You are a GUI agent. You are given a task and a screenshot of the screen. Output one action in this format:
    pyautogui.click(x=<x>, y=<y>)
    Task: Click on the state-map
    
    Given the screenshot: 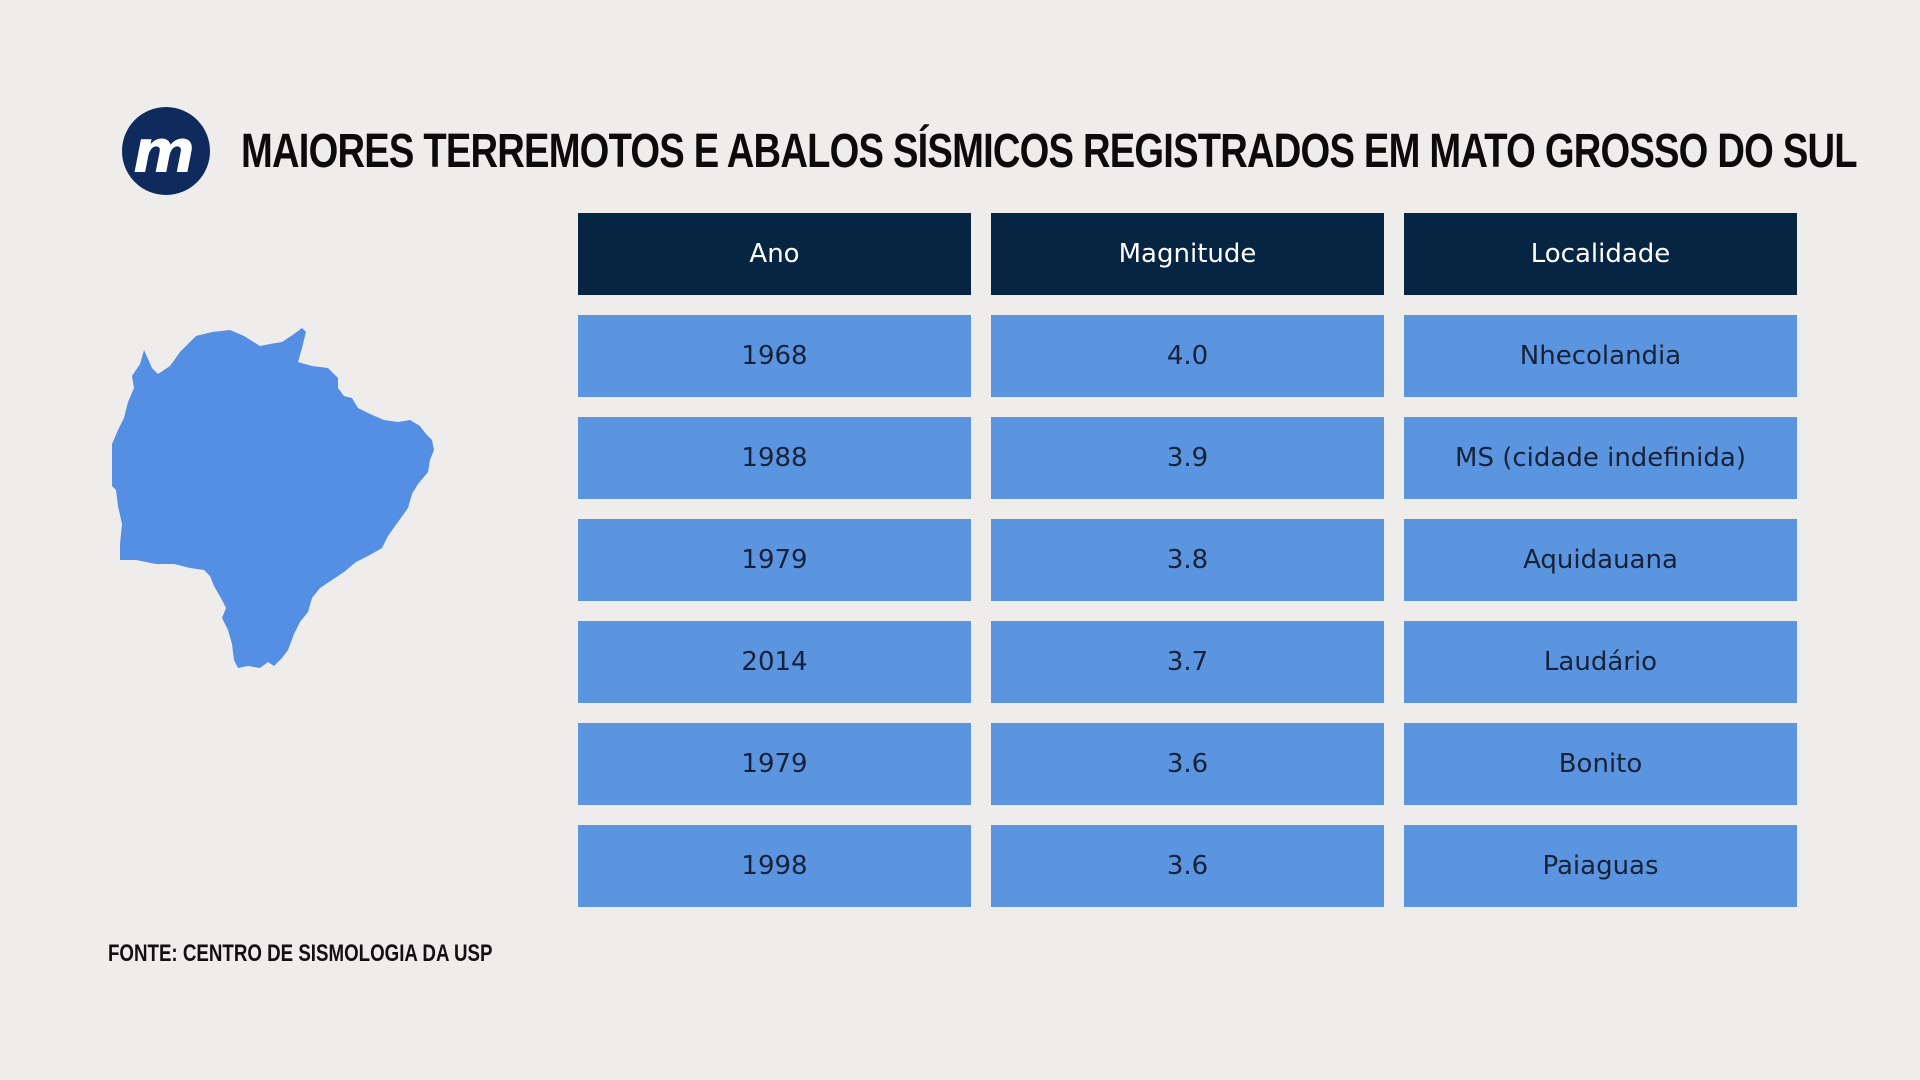 What is the action you would take?
    pyautogui.click(x=322, y=532)
    